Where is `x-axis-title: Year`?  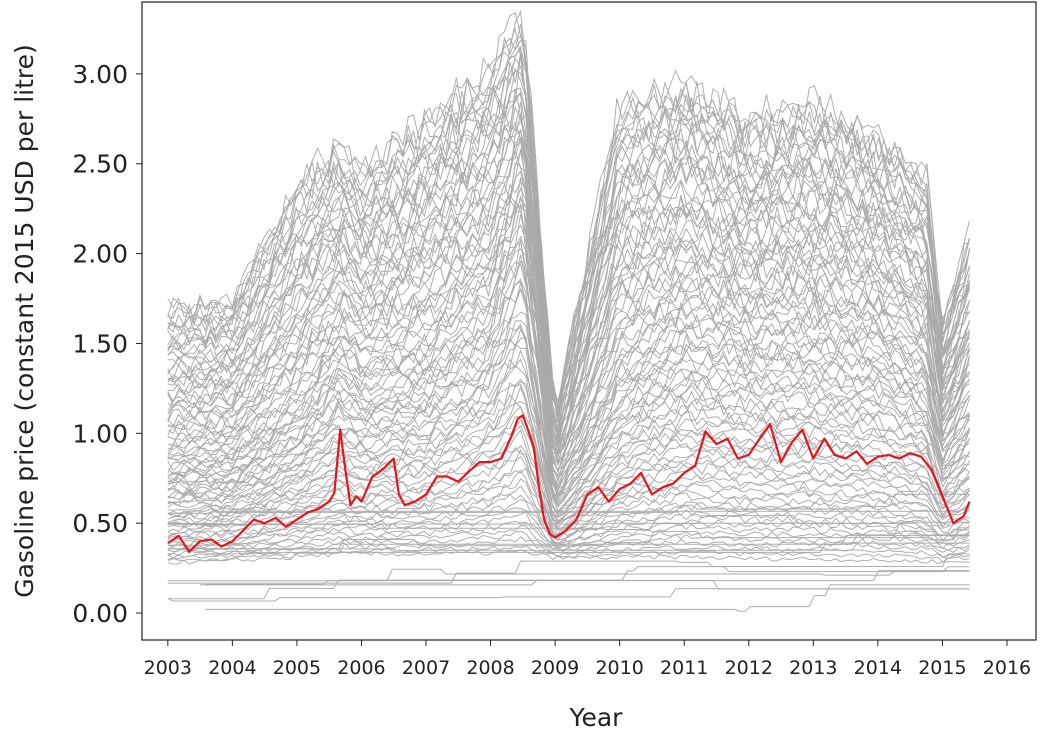 x-axis-title: Year is located at coordinates (596, 717).